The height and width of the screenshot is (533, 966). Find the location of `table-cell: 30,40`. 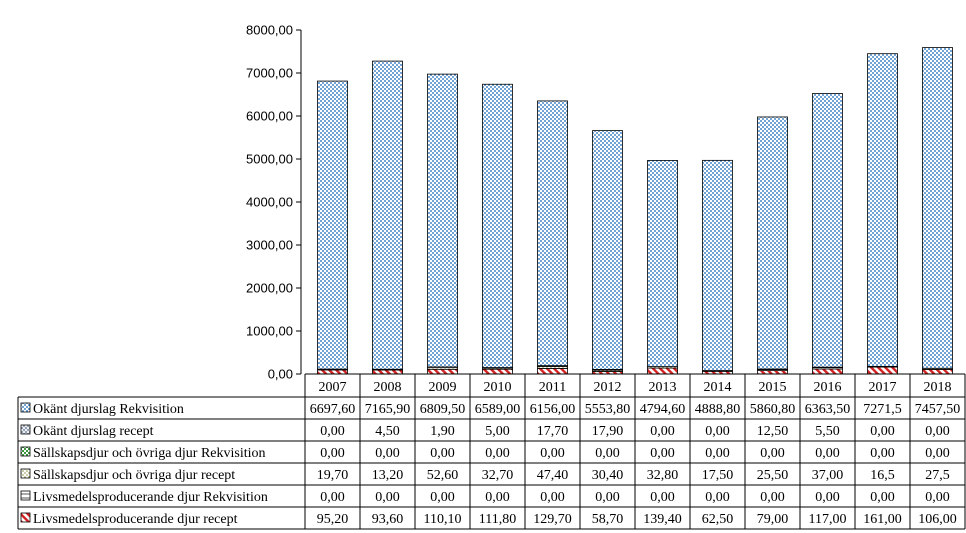

table-cell: 30,40 is located at coordinates (608, 475).